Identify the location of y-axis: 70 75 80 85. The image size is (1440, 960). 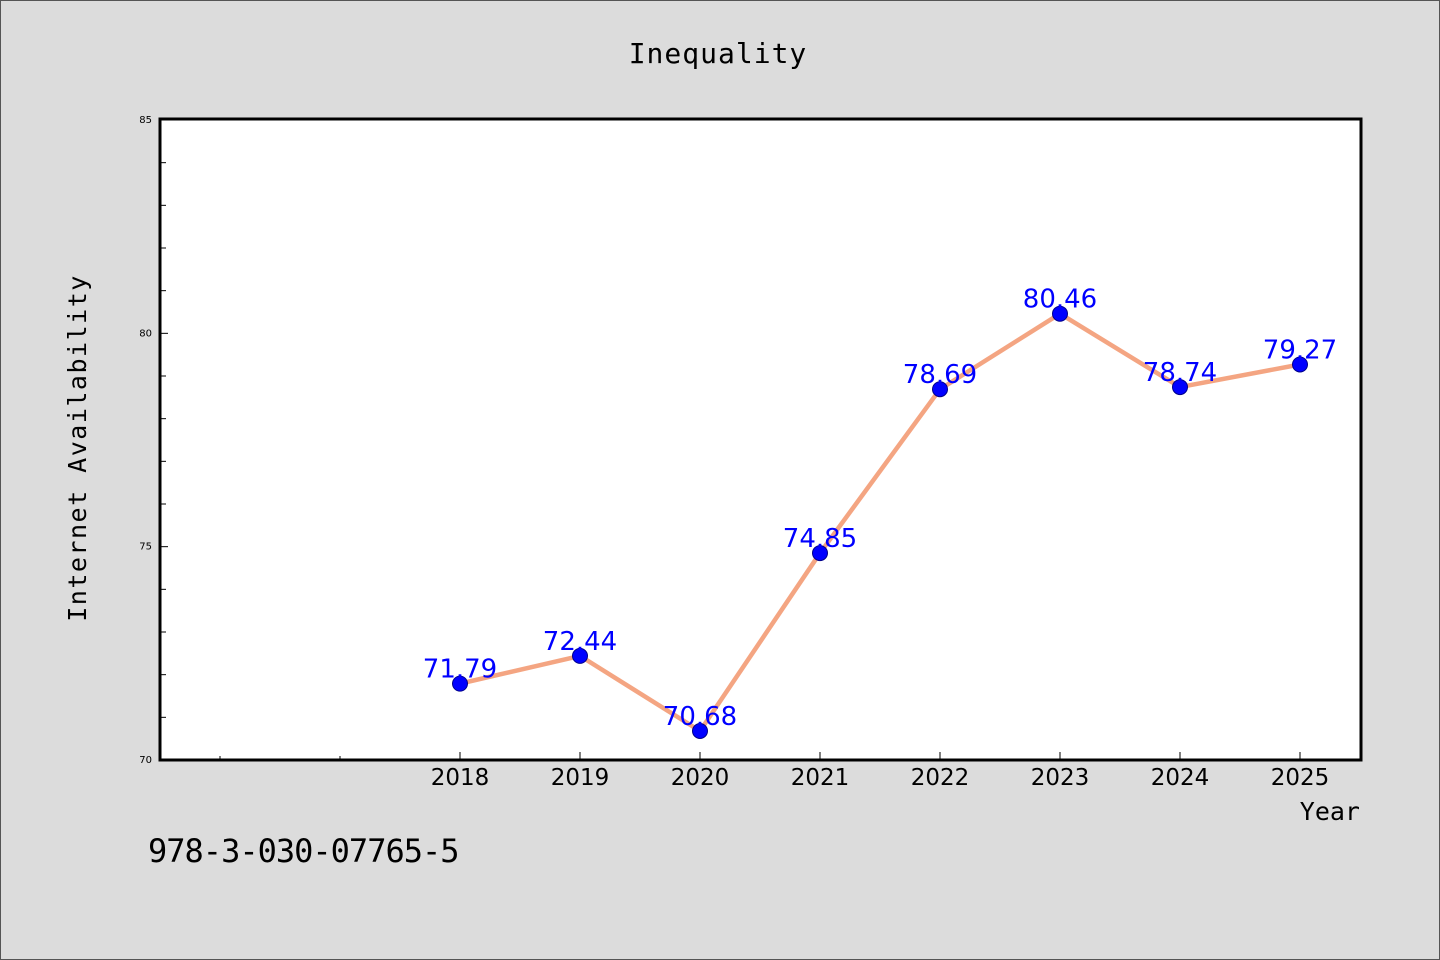
(153, 440).